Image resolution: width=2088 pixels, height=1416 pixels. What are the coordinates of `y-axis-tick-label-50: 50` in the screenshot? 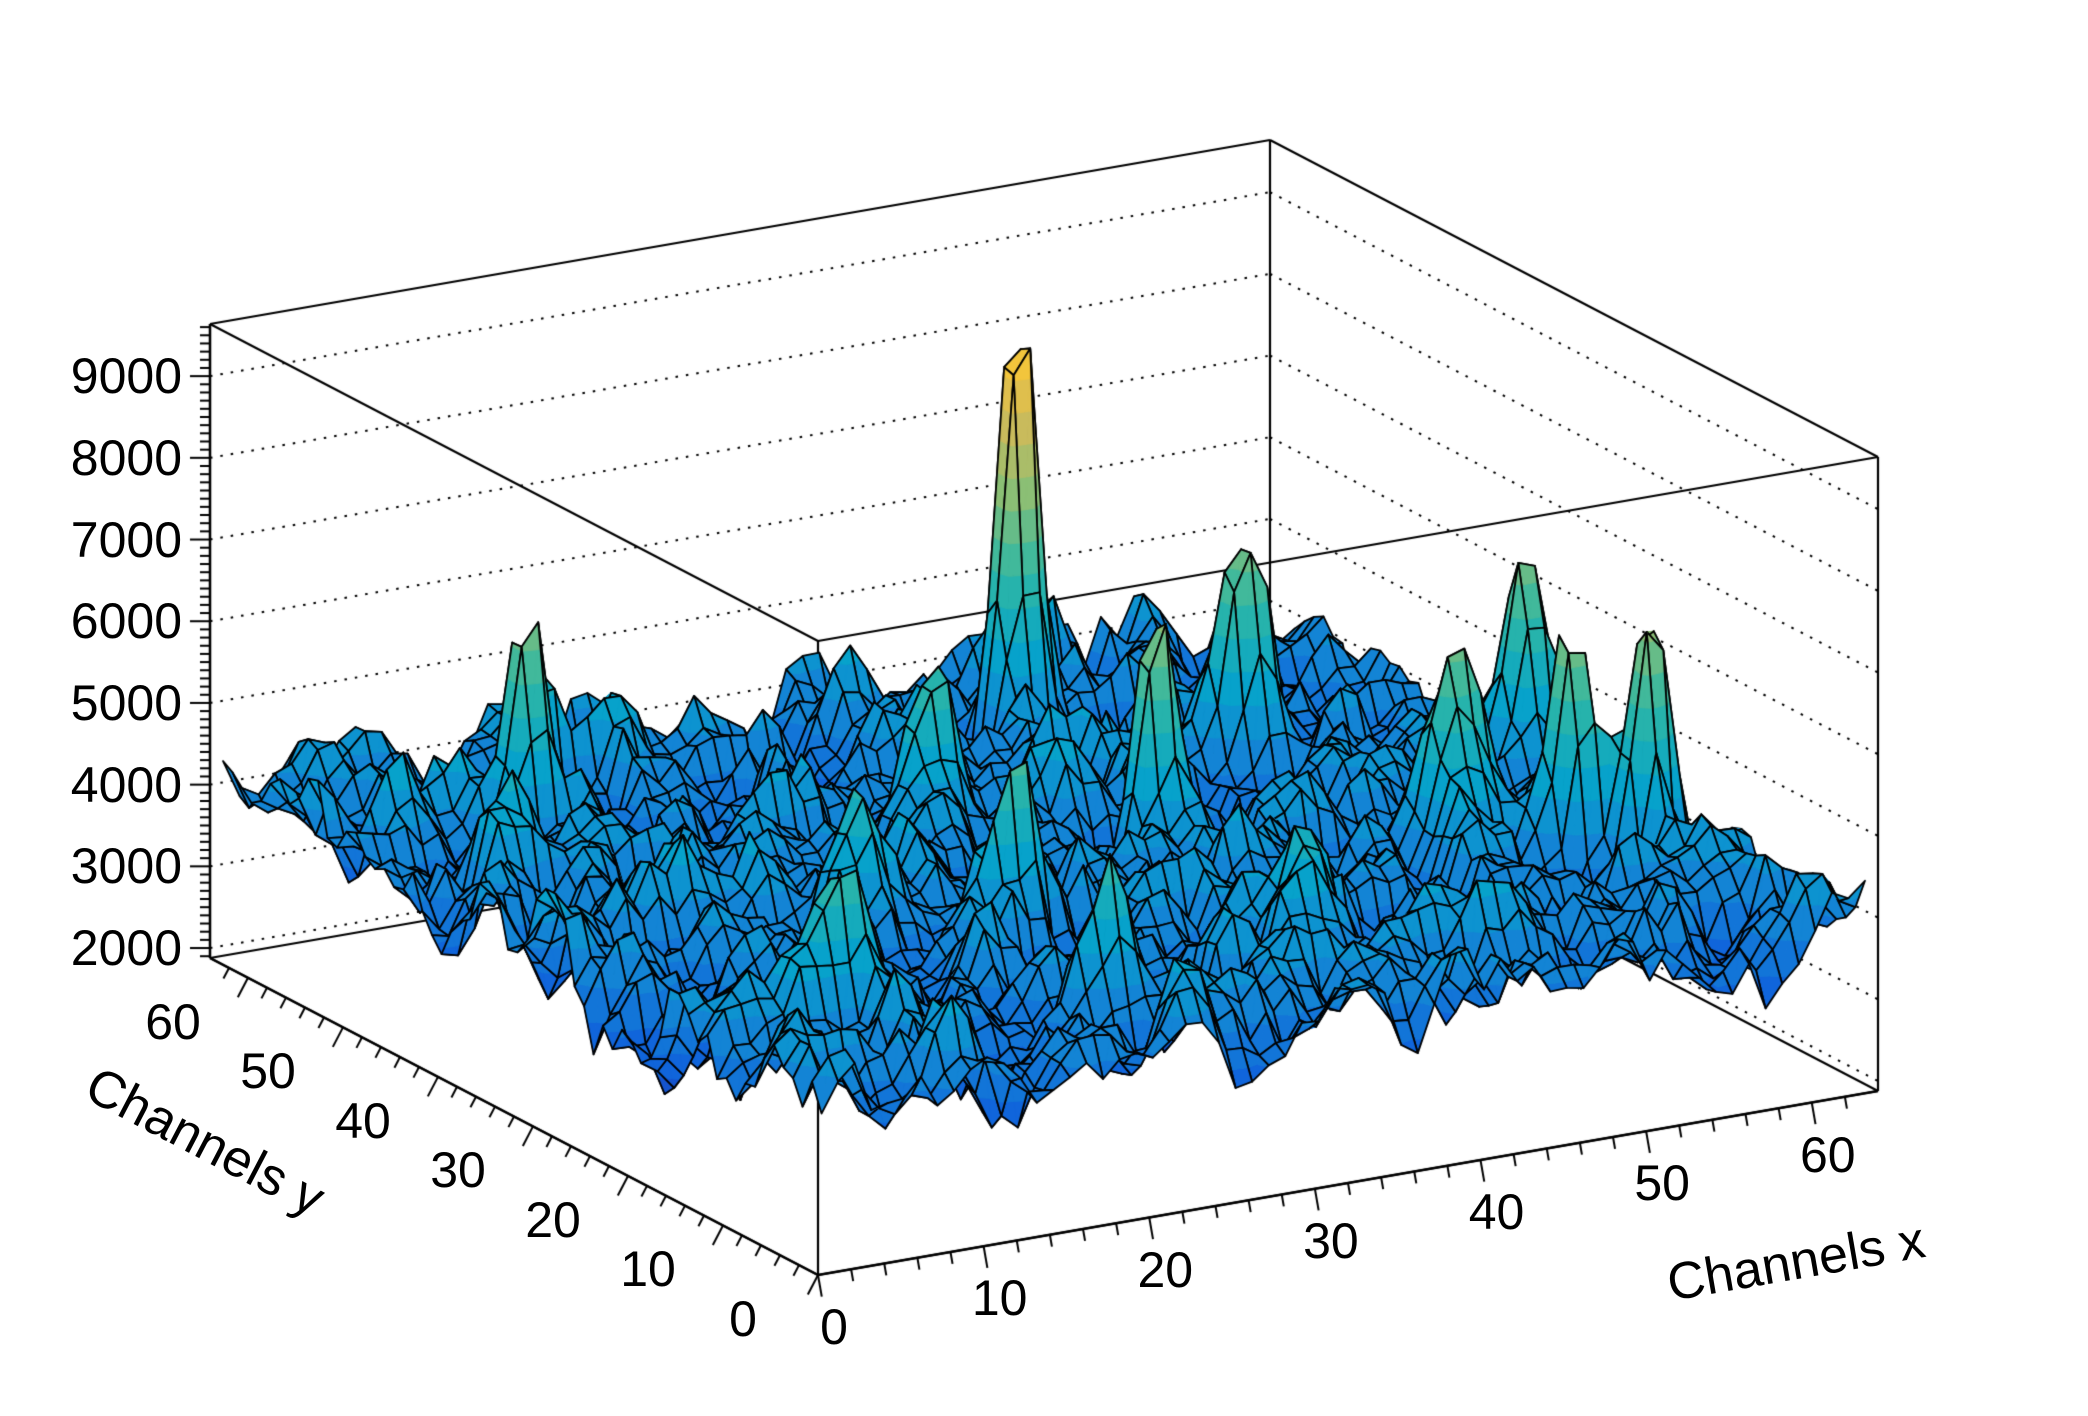 It's located at (268, 1071).